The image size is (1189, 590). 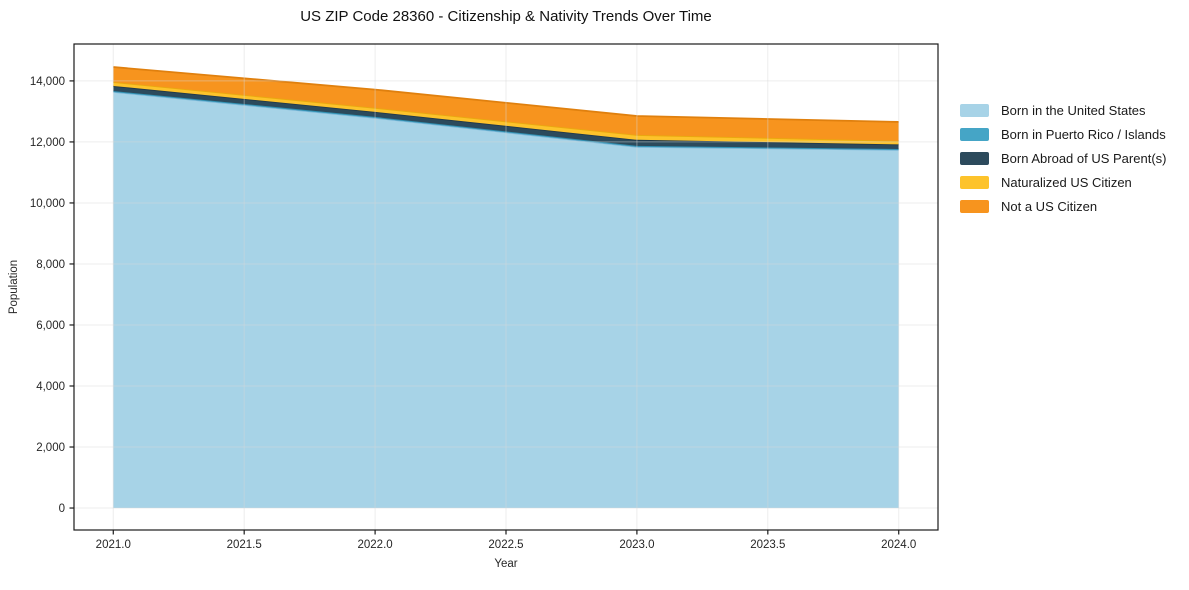 What do you see at coordinates (506, 564) in the screenshot?
I see `x-axis-label: Year` at bounding box center [506, 564].